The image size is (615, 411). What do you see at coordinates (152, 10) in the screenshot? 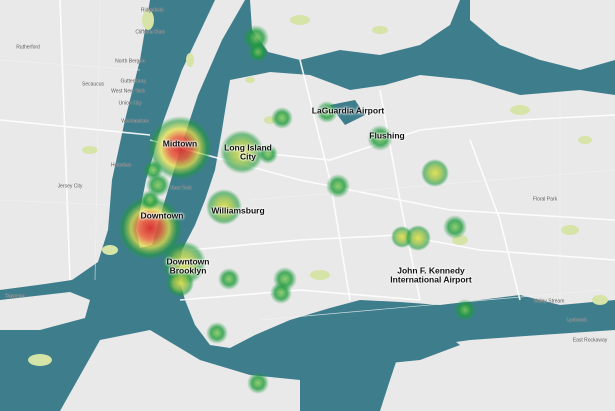
I see `place-label-ridgefield: Ridgefield` at bounding box center [152, 10].